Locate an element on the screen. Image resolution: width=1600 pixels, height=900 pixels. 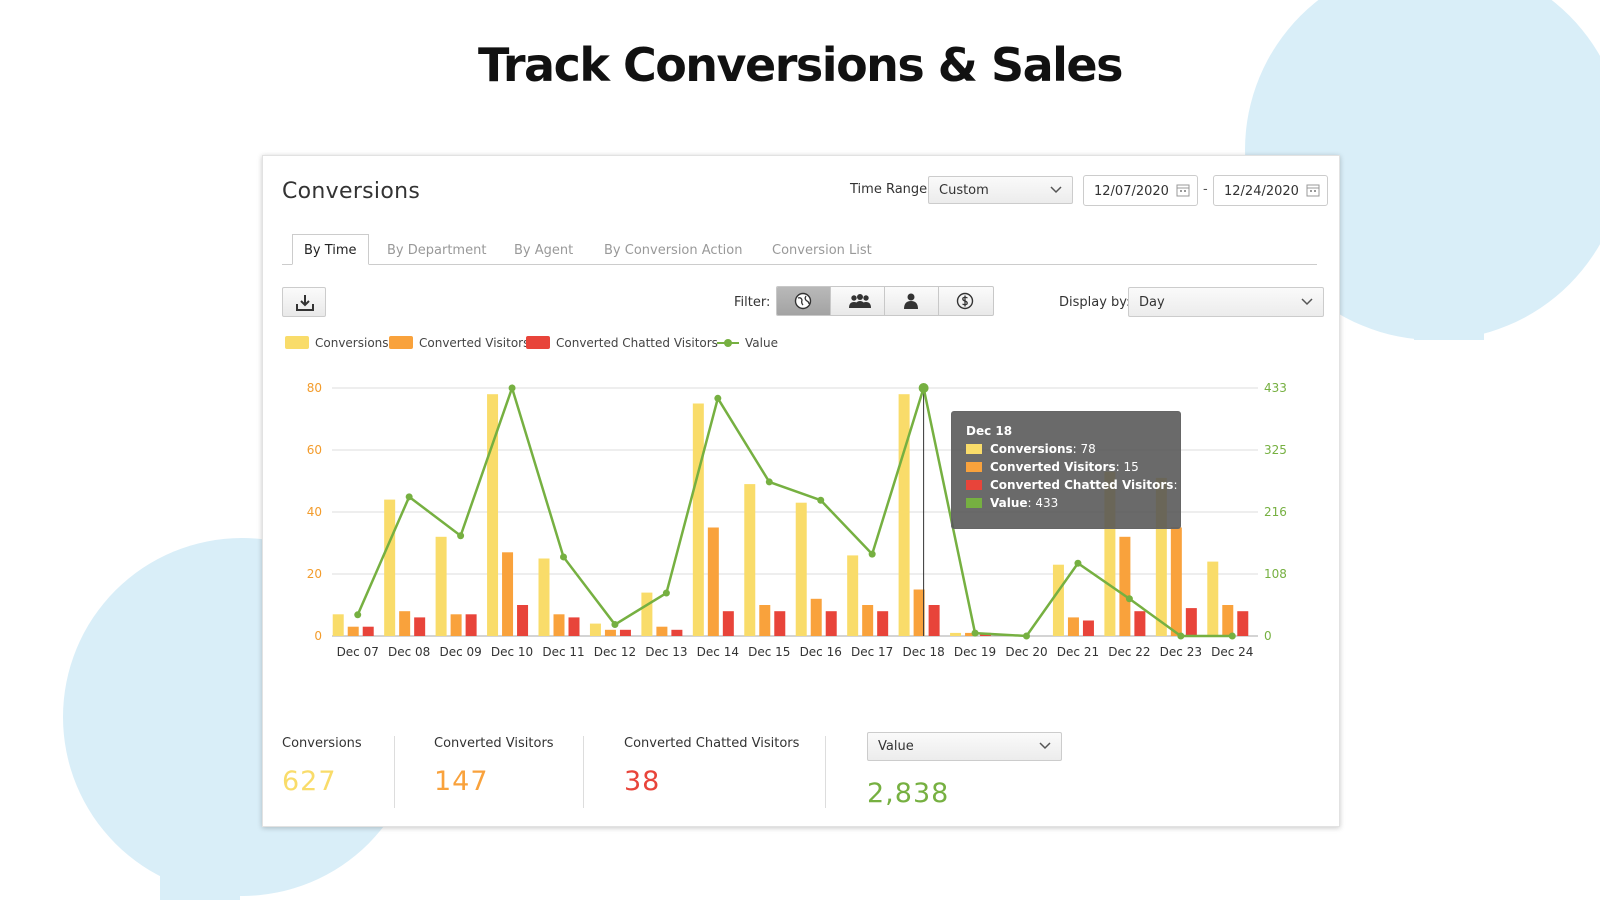
stat-conversions: Conversions 627 is located at coordinates (322, 766).